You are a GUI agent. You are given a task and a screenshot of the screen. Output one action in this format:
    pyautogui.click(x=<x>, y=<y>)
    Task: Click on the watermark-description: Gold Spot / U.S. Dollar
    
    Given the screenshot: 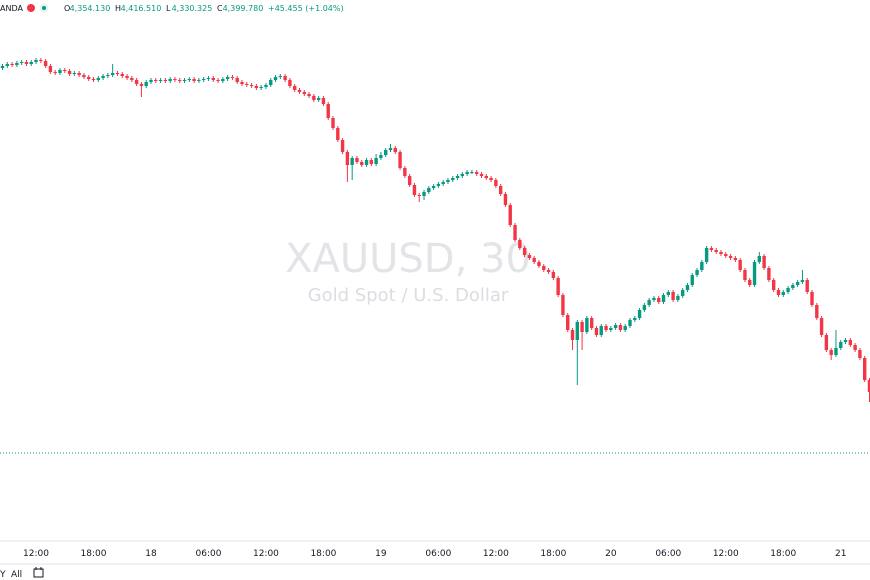 What is the action you would take?
    pyautogui.click(x=408, y=295)
    